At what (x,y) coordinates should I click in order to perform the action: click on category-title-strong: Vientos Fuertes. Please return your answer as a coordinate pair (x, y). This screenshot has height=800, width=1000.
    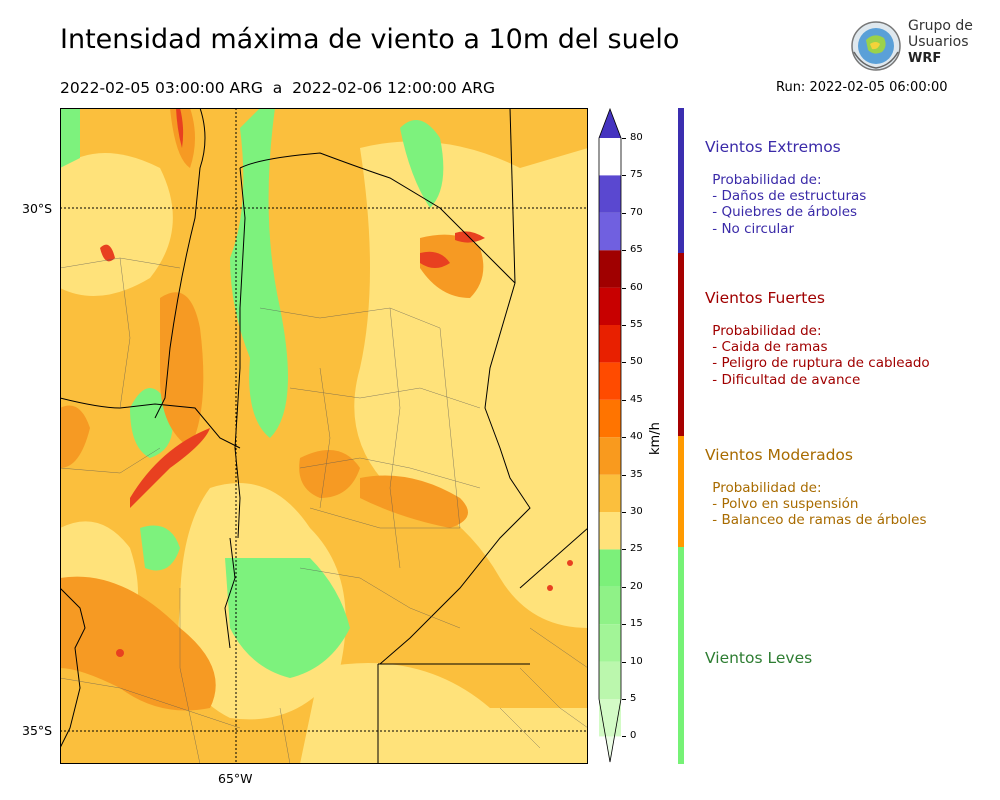
    Looking at the image, I should click on (765, 298).